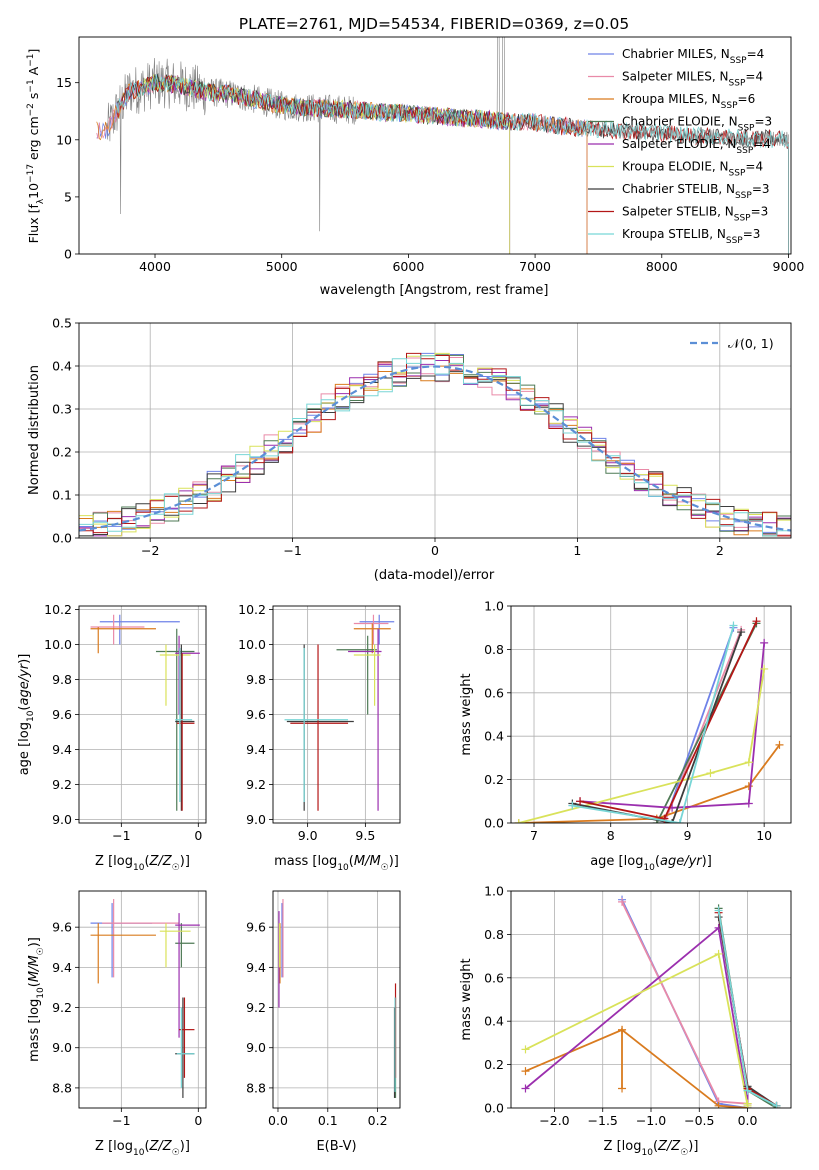 This screenshot has width=819, height=1170. I want to click on mass-vs-Z-ylabel: mass [log10(M/M☉)], so click(36, 999).